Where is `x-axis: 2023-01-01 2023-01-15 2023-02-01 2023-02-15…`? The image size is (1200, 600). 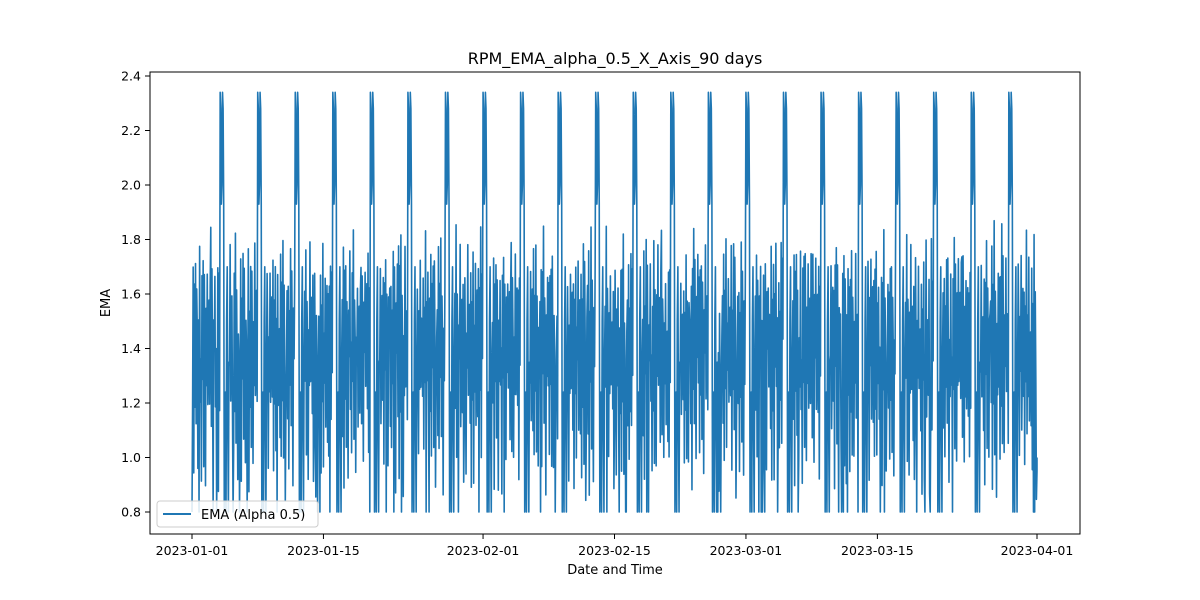
x-axis: 2023-01-01 2023-01-15 2023-02-01 2023-02-15… is located at coordinates (615, 546).